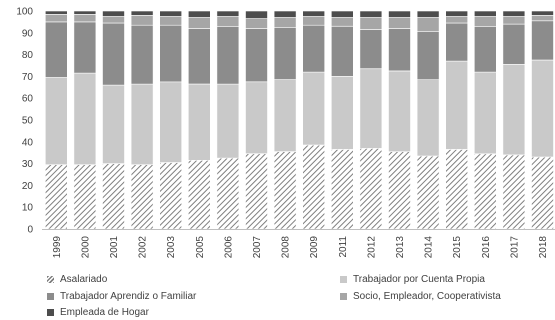 This screenshot has width=555, height=320. What do you see at coordinates (171, 247) in the screenshot?
I see `x-tick-label: 2003` at bounding box center [171, 247].